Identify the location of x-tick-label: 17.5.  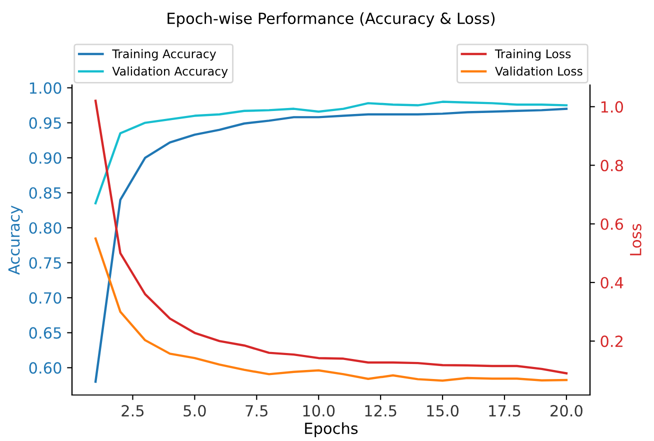
(504, 411).